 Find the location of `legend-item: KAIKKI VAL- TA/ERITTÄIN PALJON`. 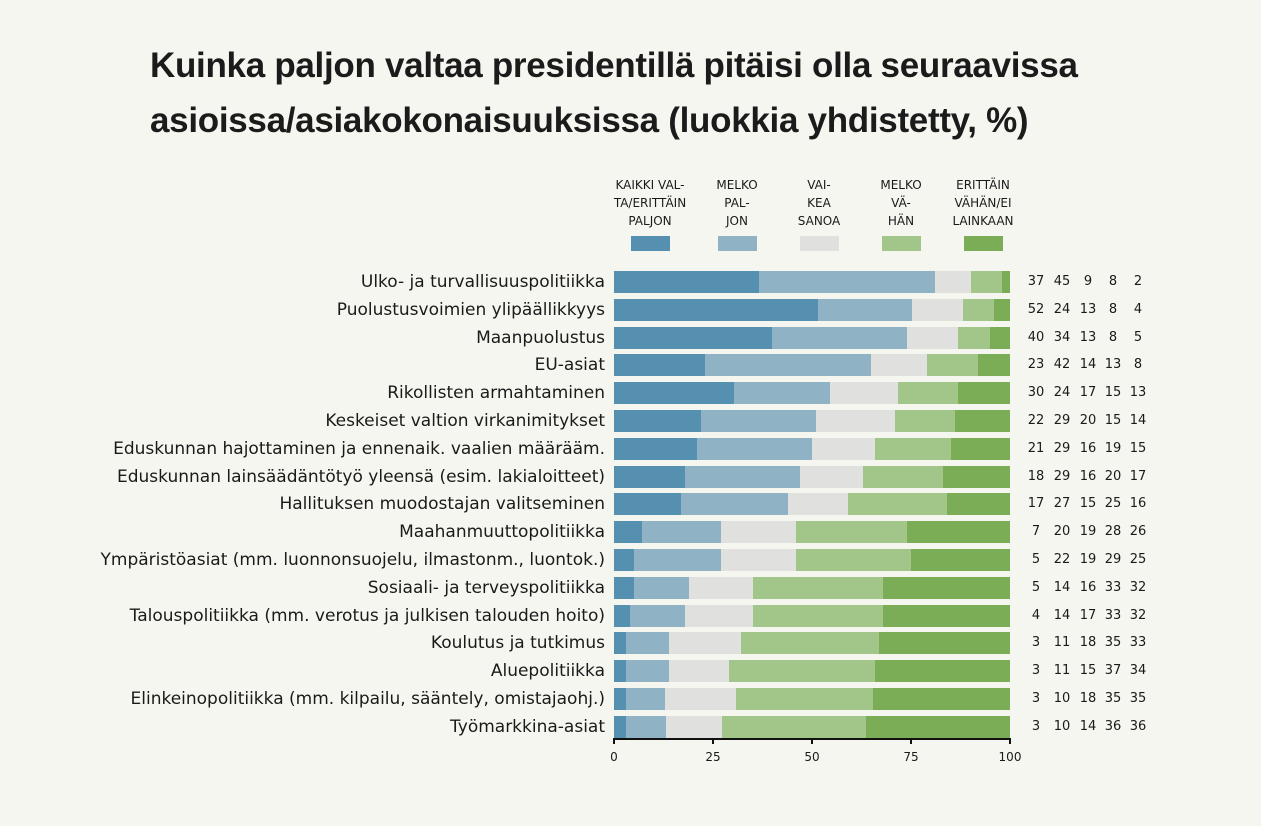

legend-item: KAIKKI VAL- TA/ERITTÄIN PALJON is located at coordinates (650, 213).